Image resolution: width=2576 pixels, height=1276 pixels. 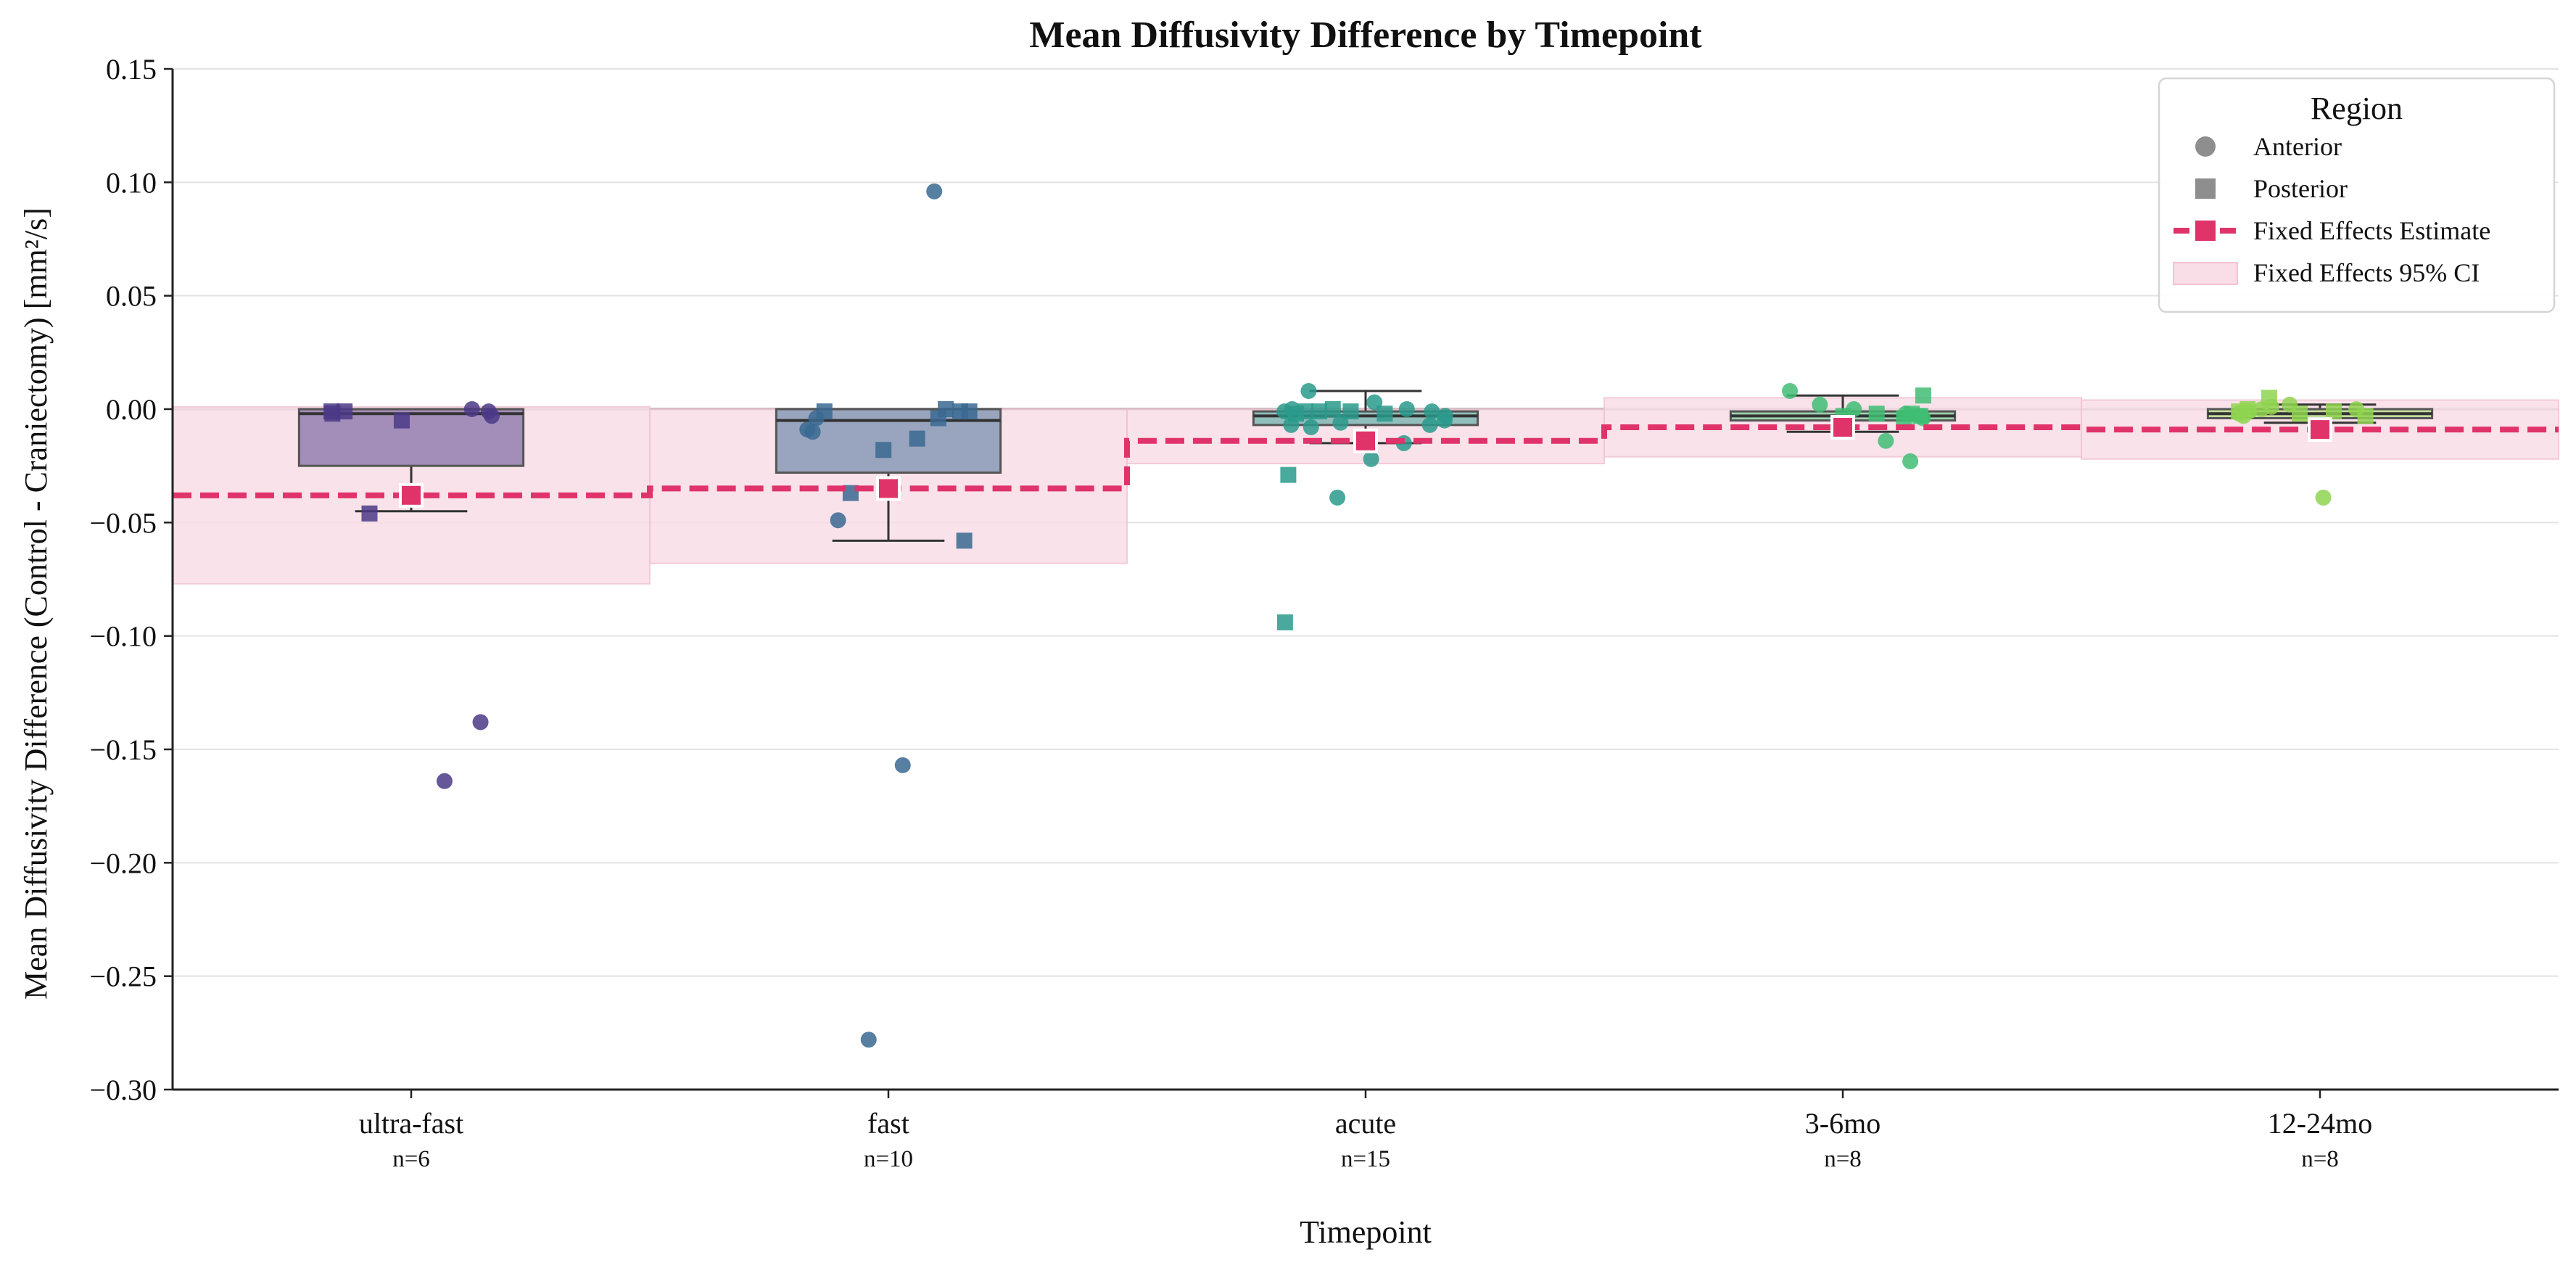 I want to click on y-tick-label: 0.05, so click(x=131, y=296).